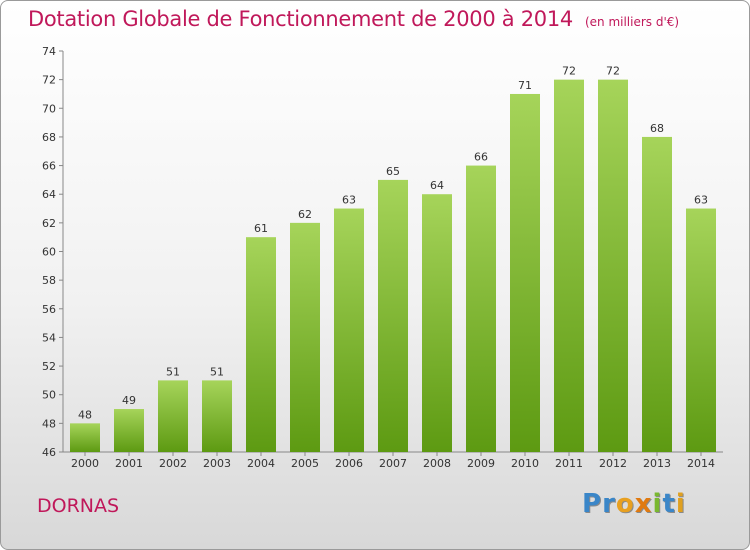 This screenshot has width=750, height=550. I want to click on y-tick-label: 48, so click(49, 423).